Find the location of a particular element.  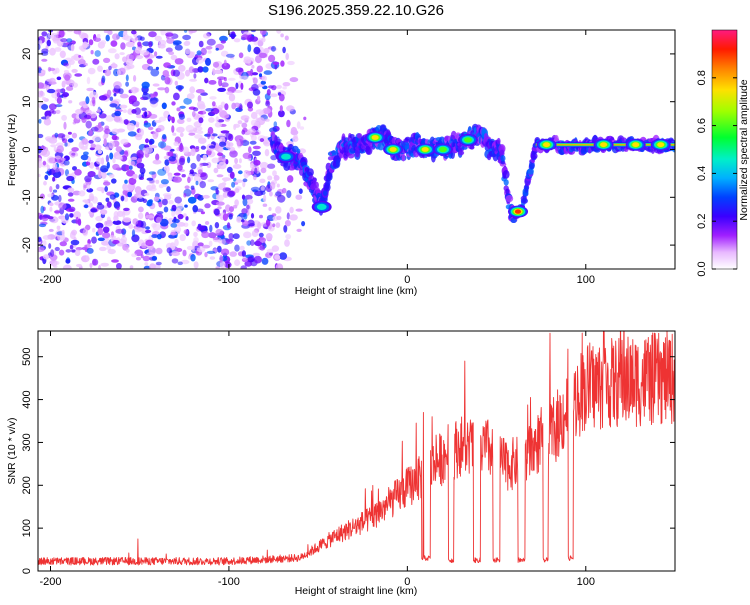

snr-x-axis-label: Height of straight line (km) is located at coordinates (356, 591).